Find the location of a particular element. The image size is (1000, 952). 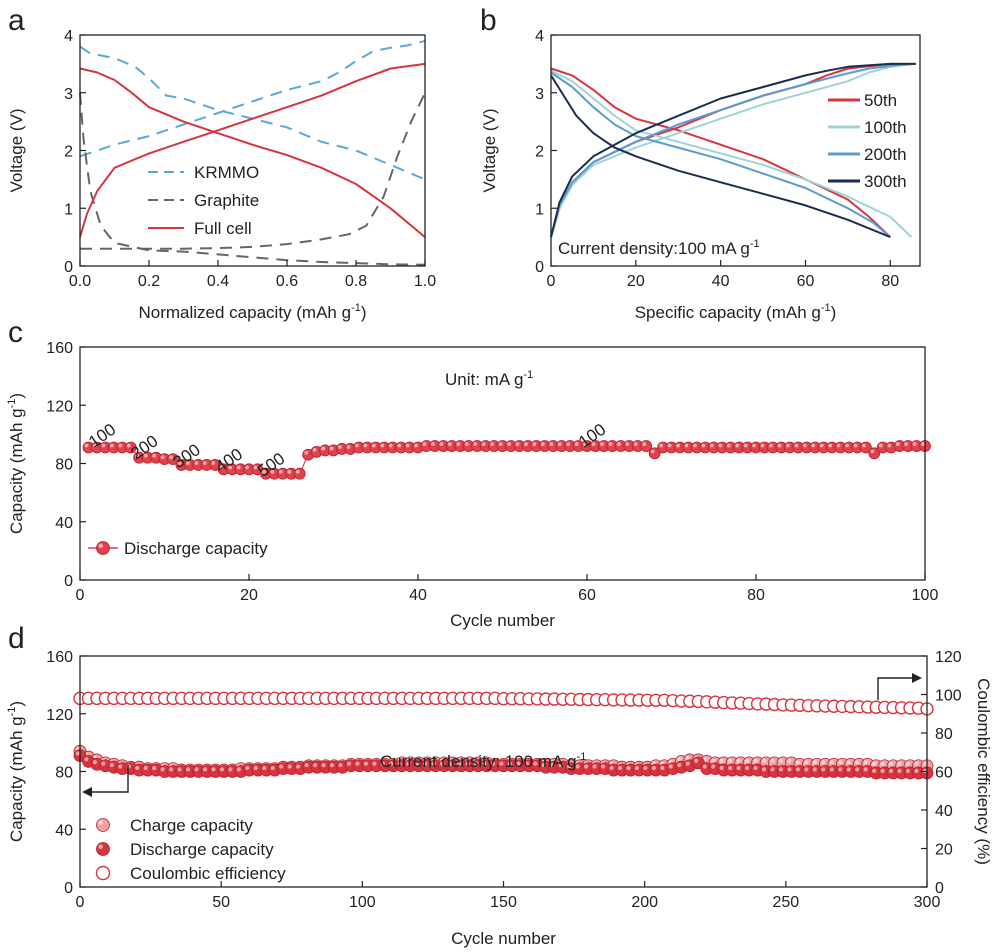

y2-tick-label: 60 is located at coordinates (944, 773).